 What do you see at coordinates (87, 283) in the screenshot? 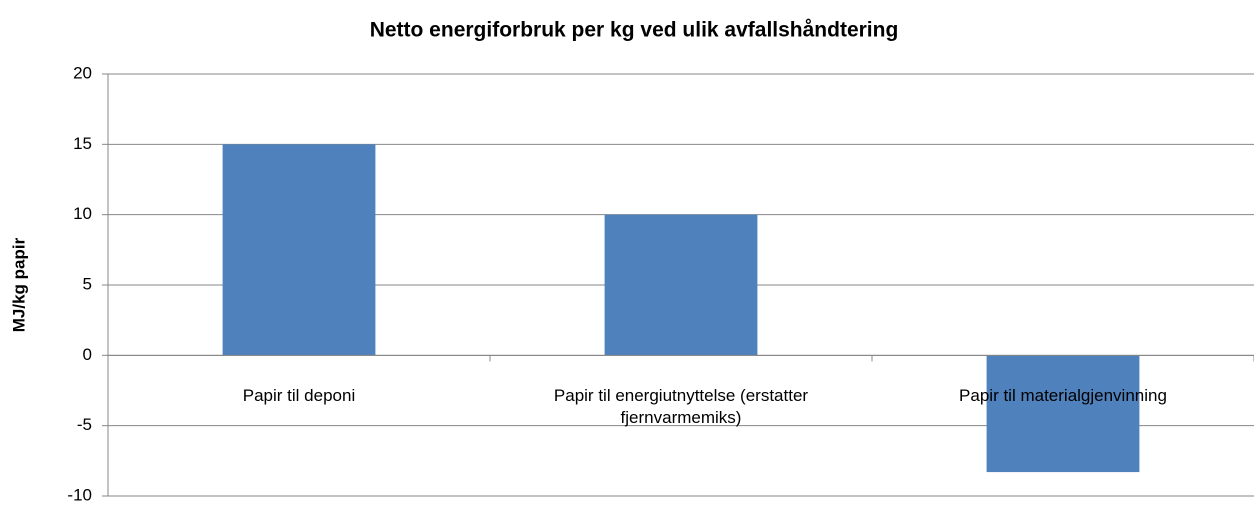
I see `y-tick-label: 5` at bounding box center [87, 283].